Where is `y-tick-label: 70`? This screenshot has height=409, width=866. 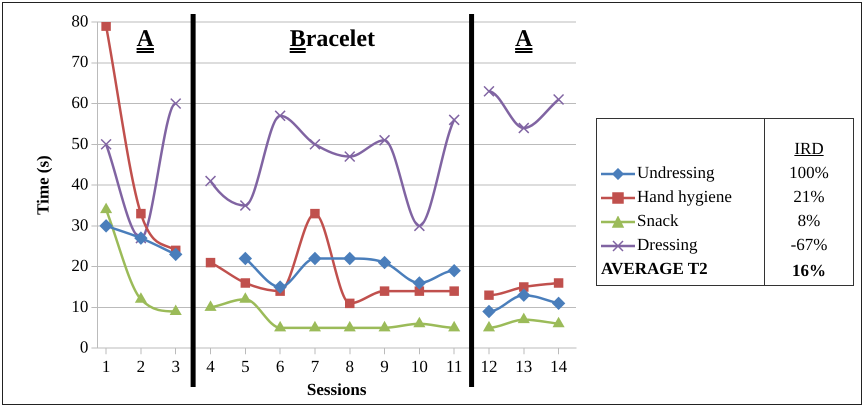 y-tick-label: 70 is located at coordinates (79, 62).